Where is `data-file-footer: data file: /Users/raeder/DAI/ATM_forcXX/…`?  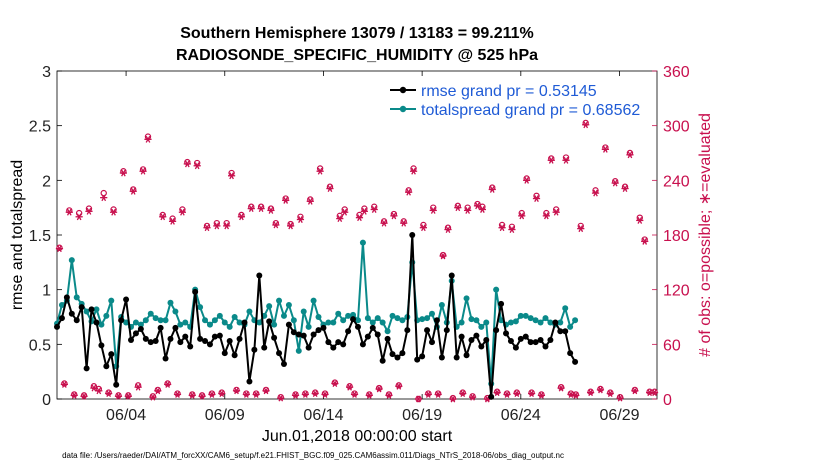 data-file-footer: data file: /Users/raeder/DAI/ATM_forcXX/… is located at coordinates (313, 455).